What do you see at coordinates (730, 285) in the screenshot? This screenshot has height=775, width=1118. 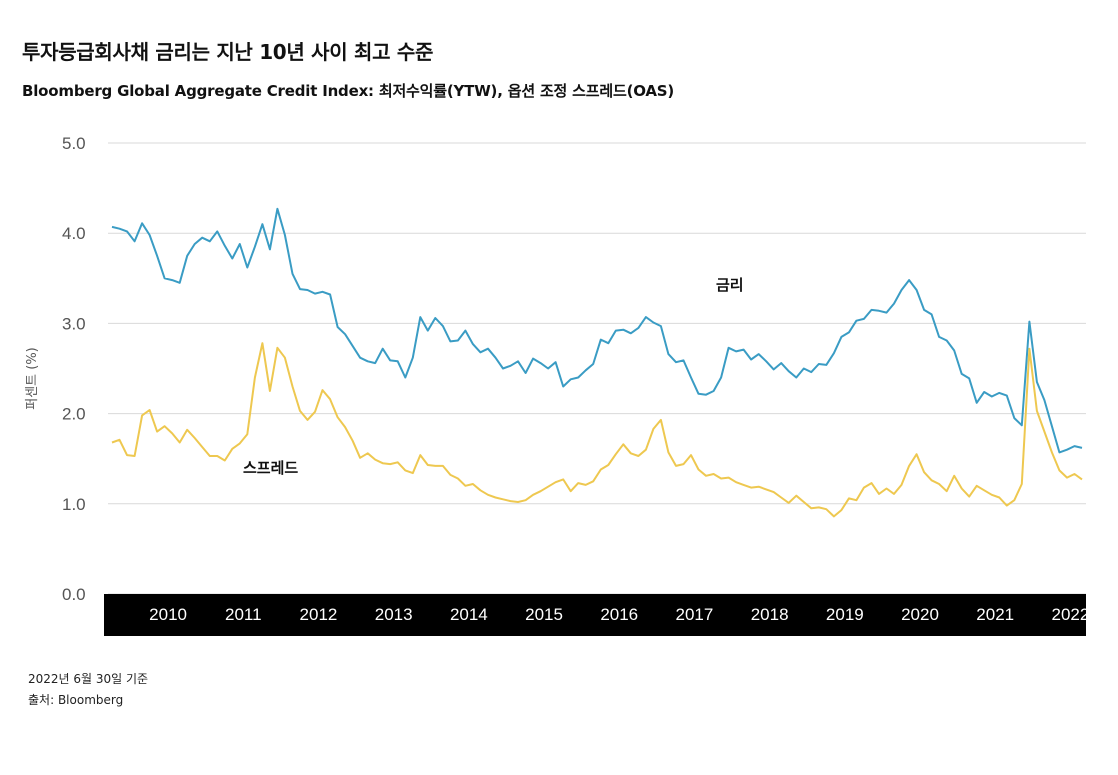 I see `rate-series-label: 금리` at bounding box center [730, 285].